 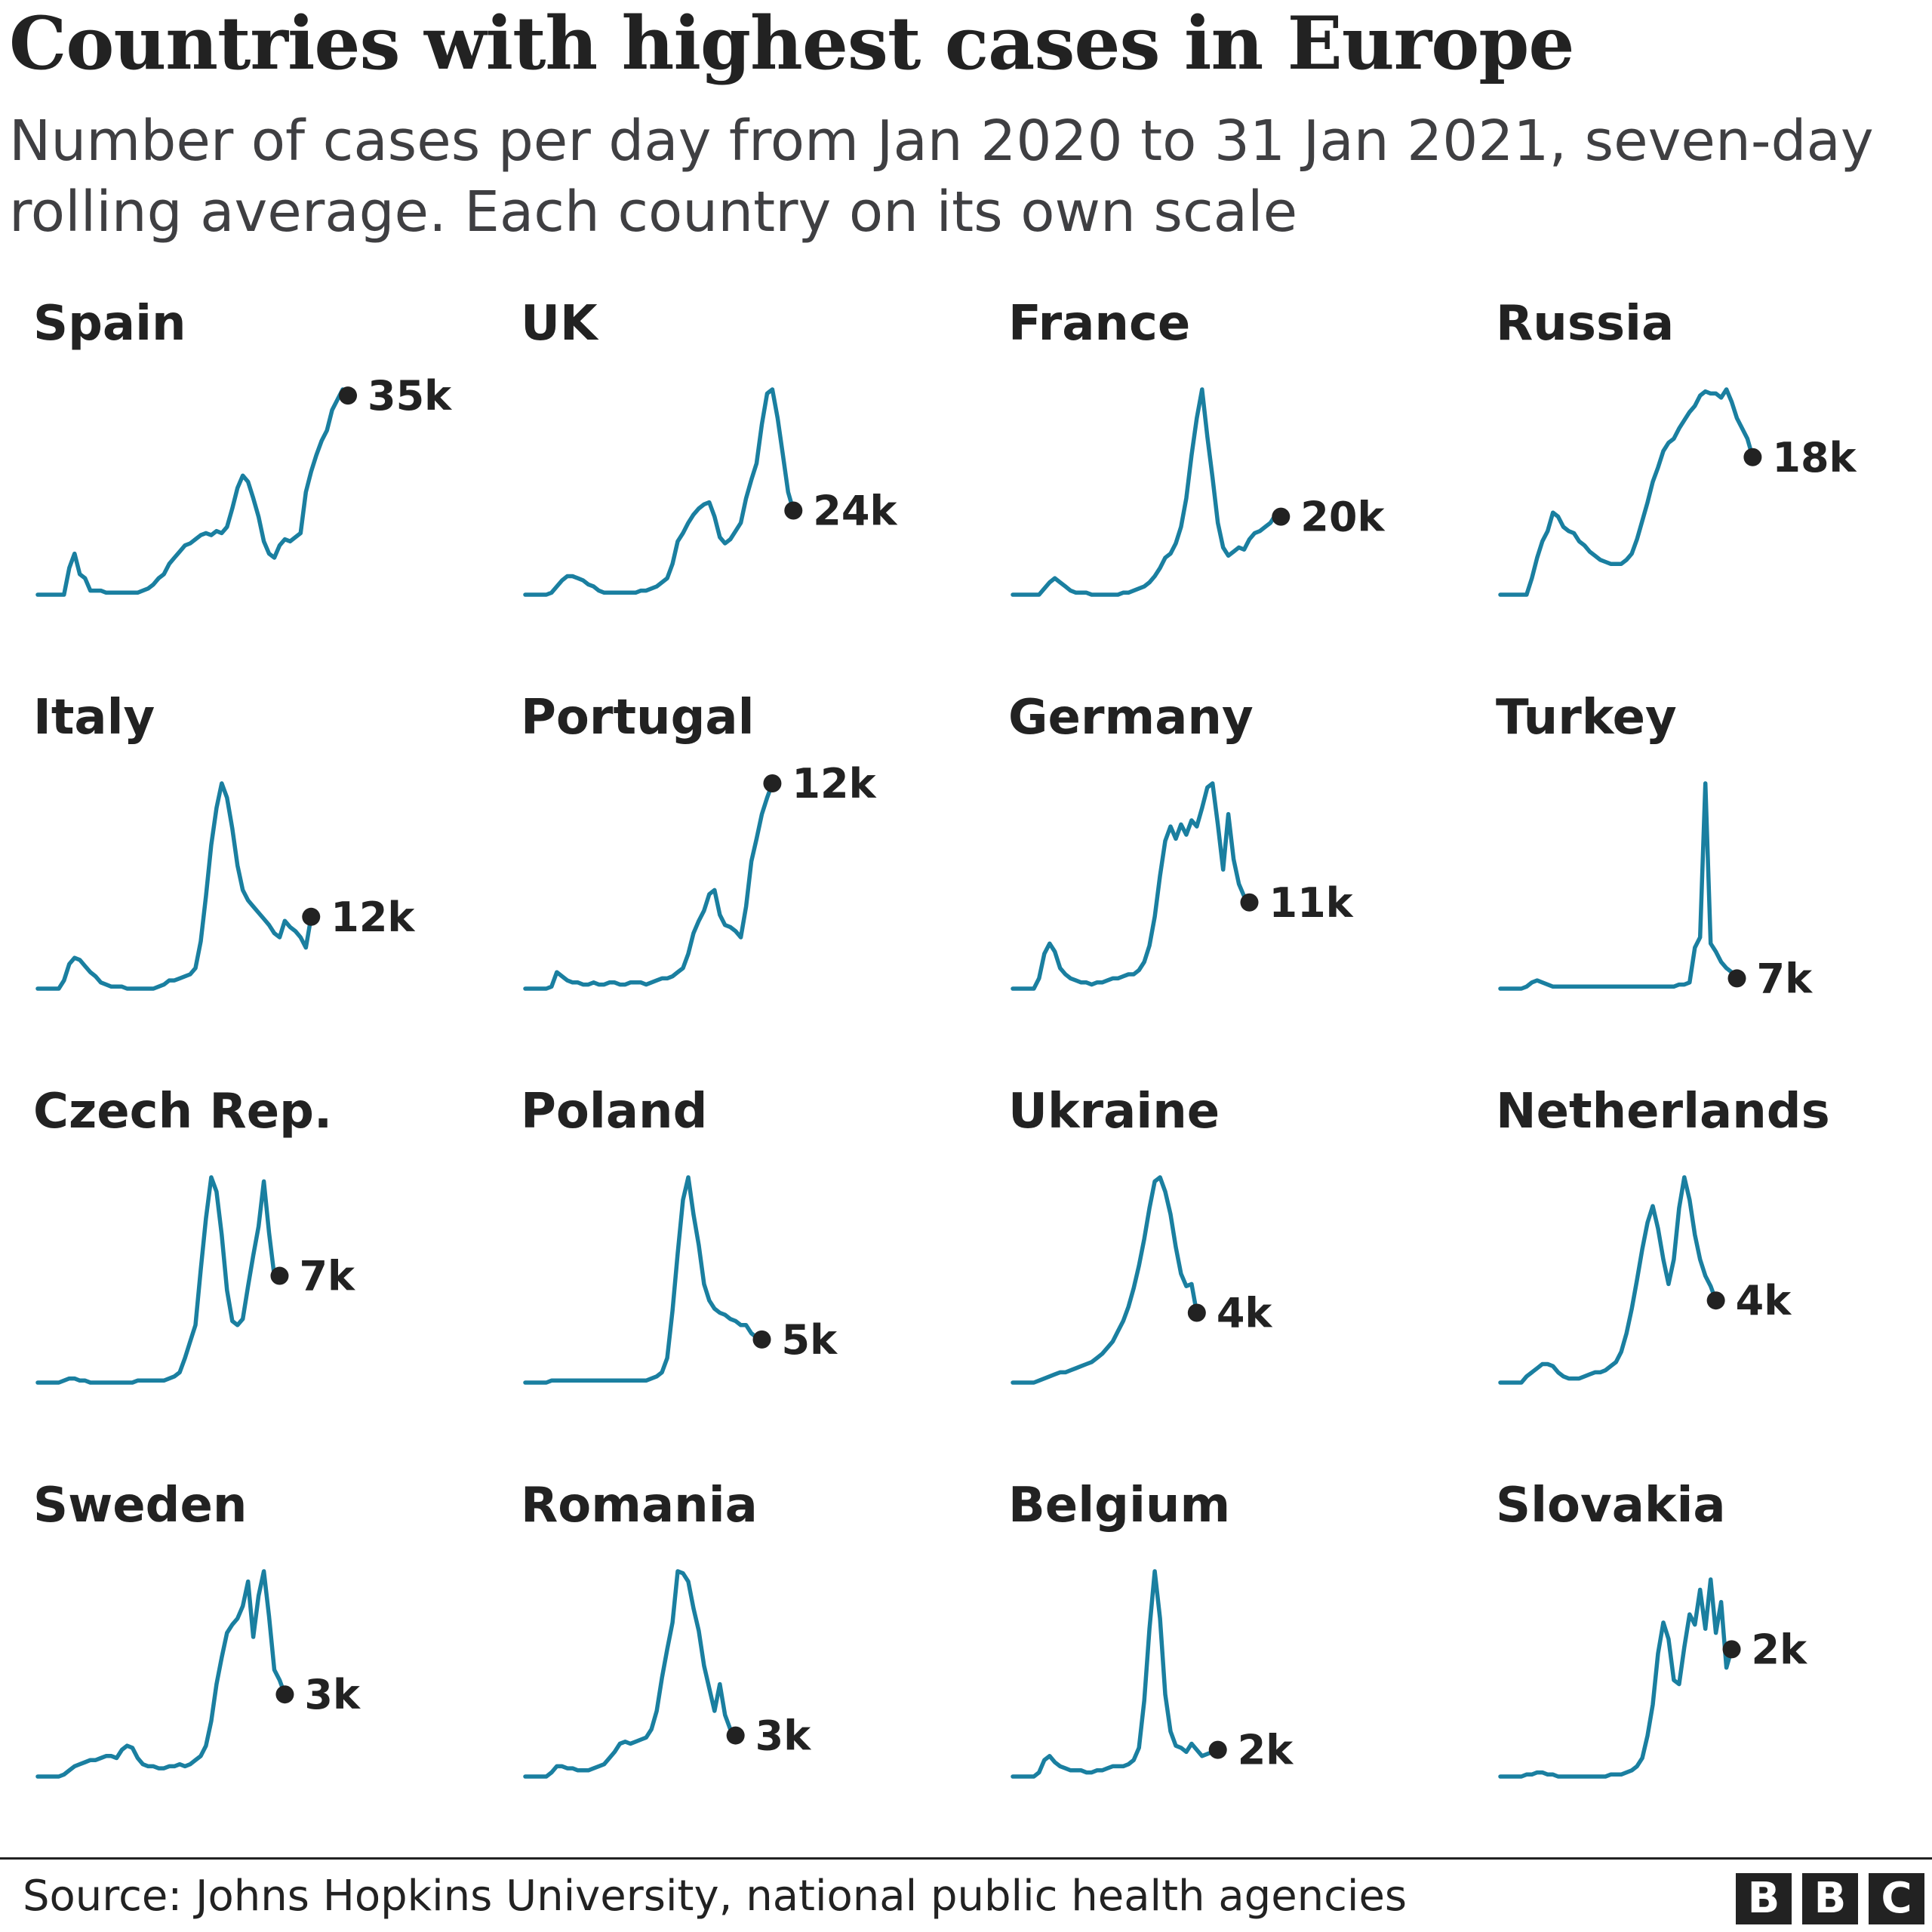 What do you see at coordinates (783, 1736) in the screenshot?
I see `latest-value-label-romania: 3k` at bounding box center [783, 1736].